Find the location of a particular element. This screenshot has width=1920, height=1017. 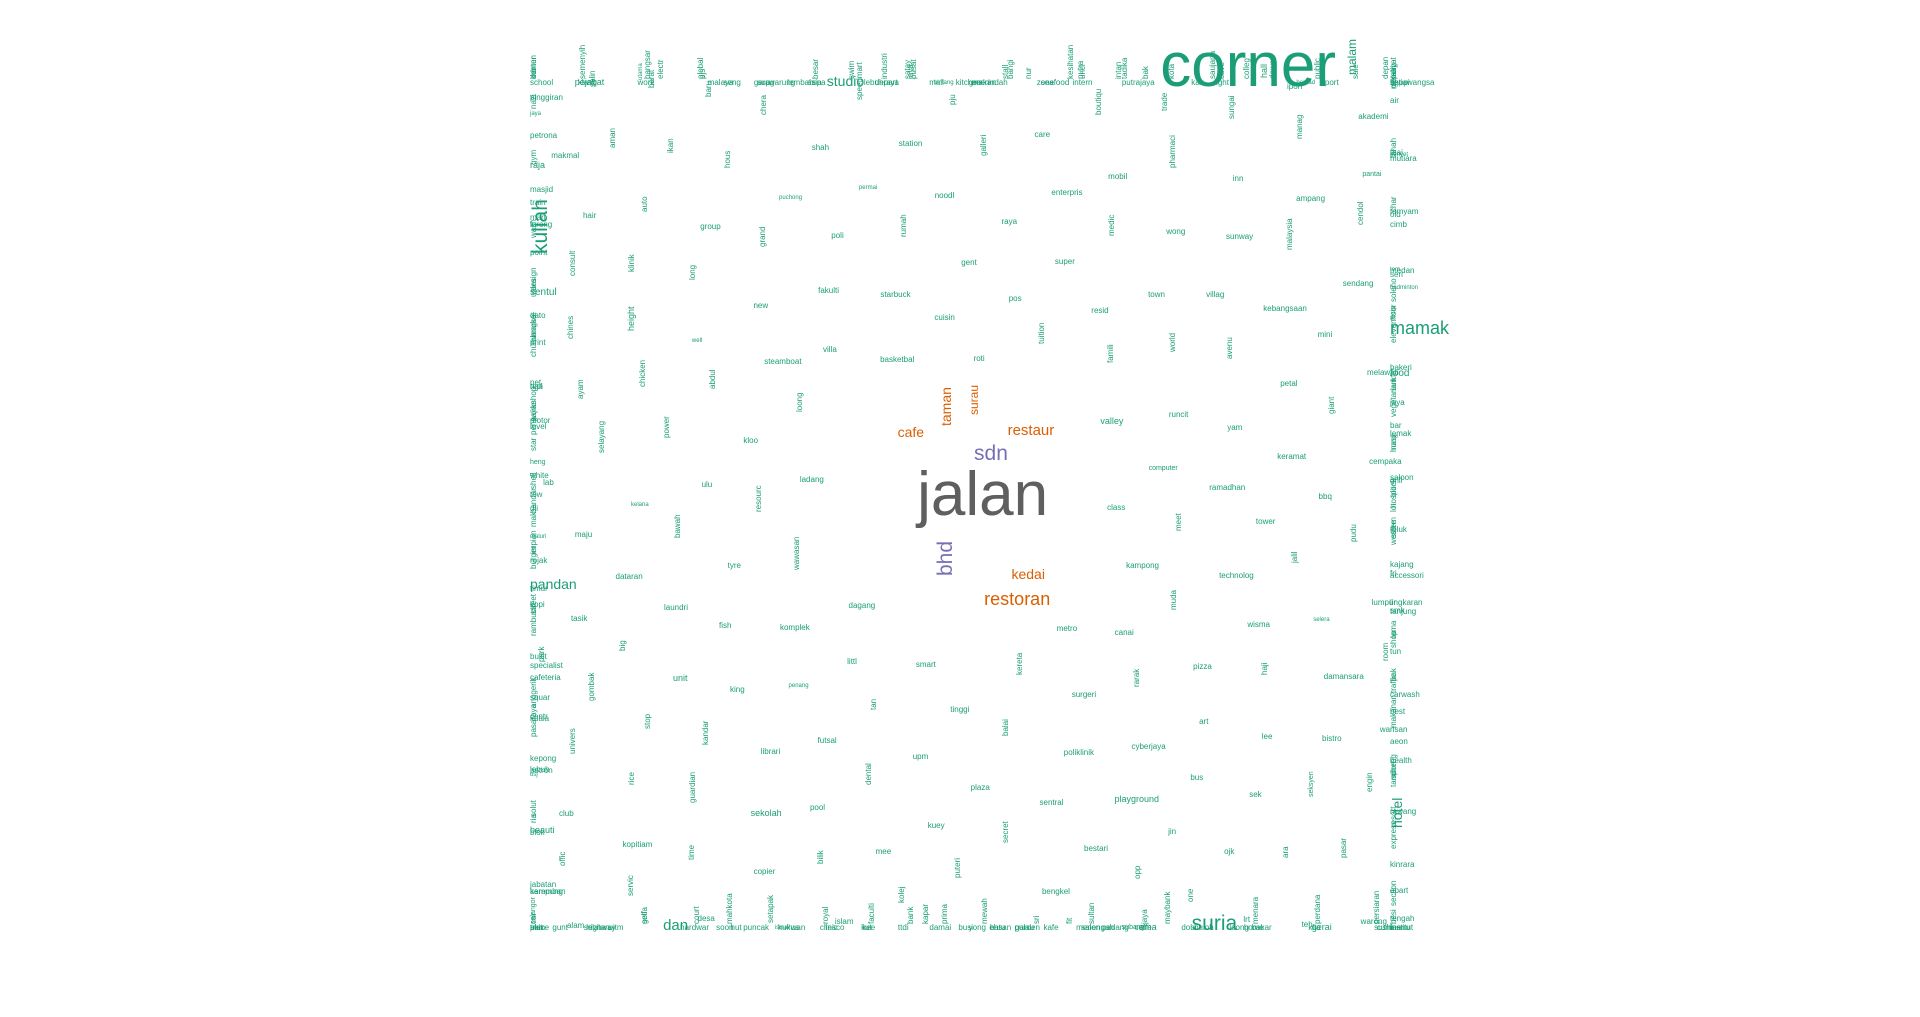

cloud-word: dan is located at coordinates (676, 925).